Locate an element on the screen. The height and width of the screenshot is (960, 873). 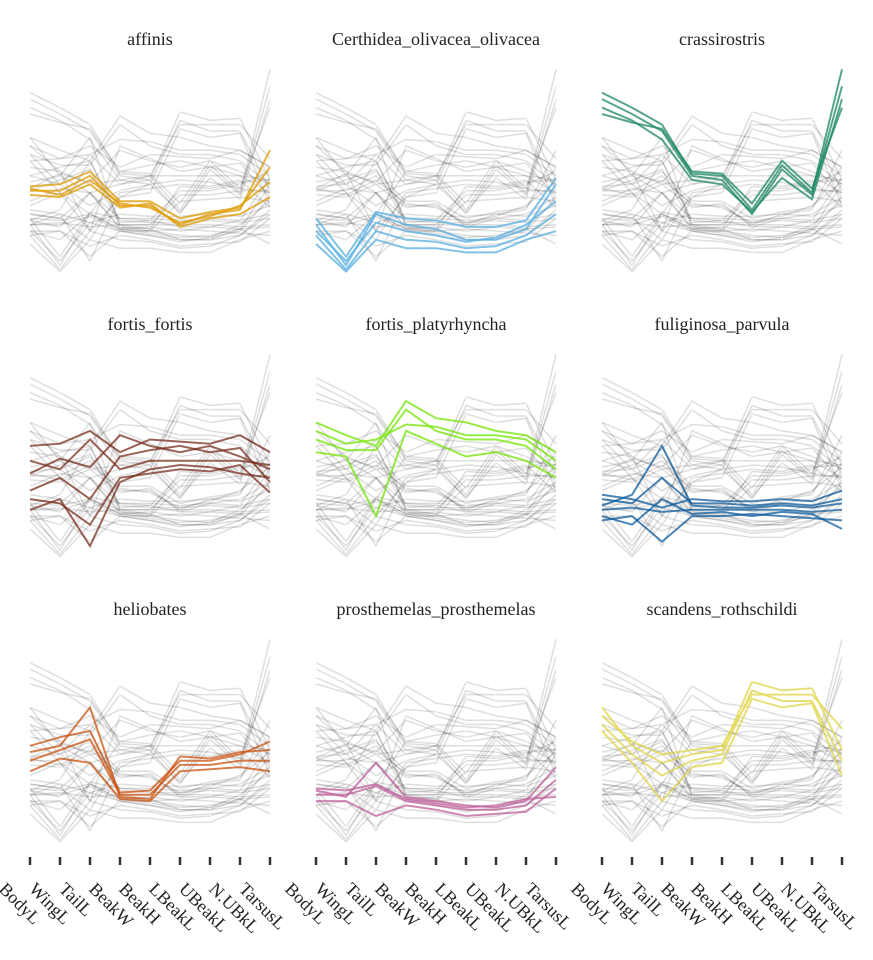
panel-title: Certhidea_olivacea_olivacea is located at coordinates (436, 39).